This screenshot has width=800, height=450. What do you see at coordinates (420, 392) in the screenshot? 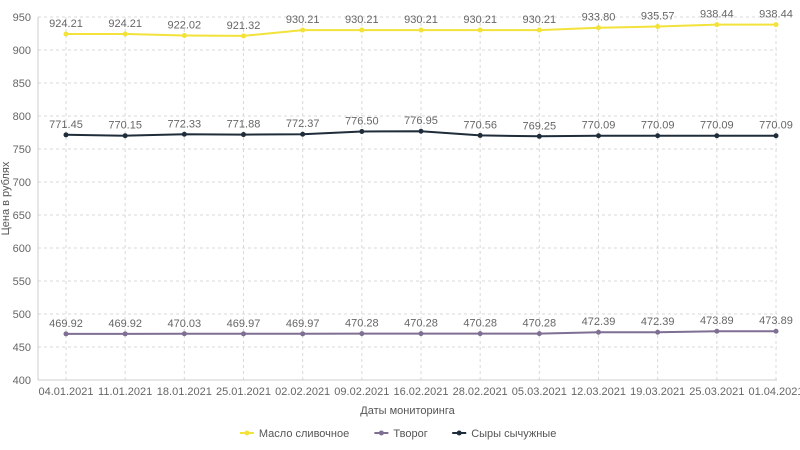
I see `x-tick-label: 16.02.2021` at bounding box center [420, 392].